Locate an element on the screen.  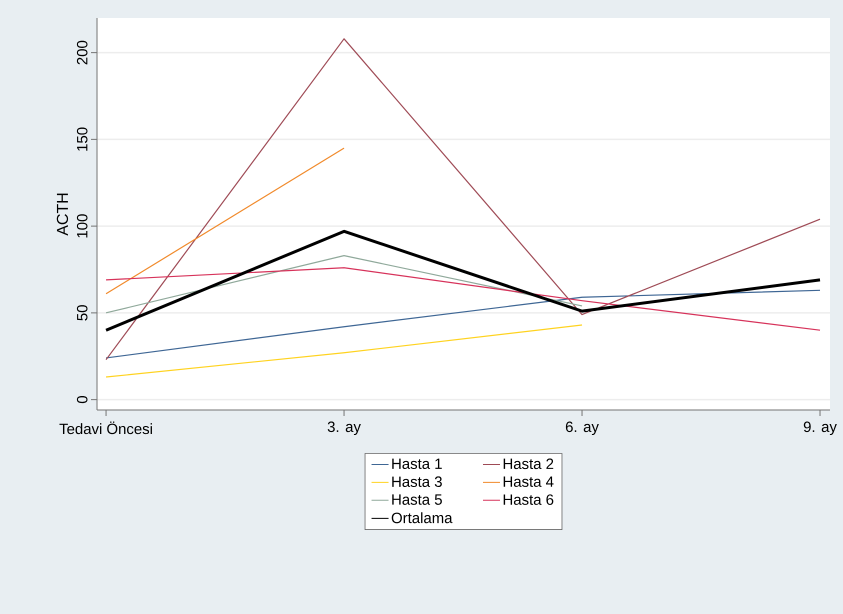
y-tick-label: 0 is located at coordinates (82, 400).